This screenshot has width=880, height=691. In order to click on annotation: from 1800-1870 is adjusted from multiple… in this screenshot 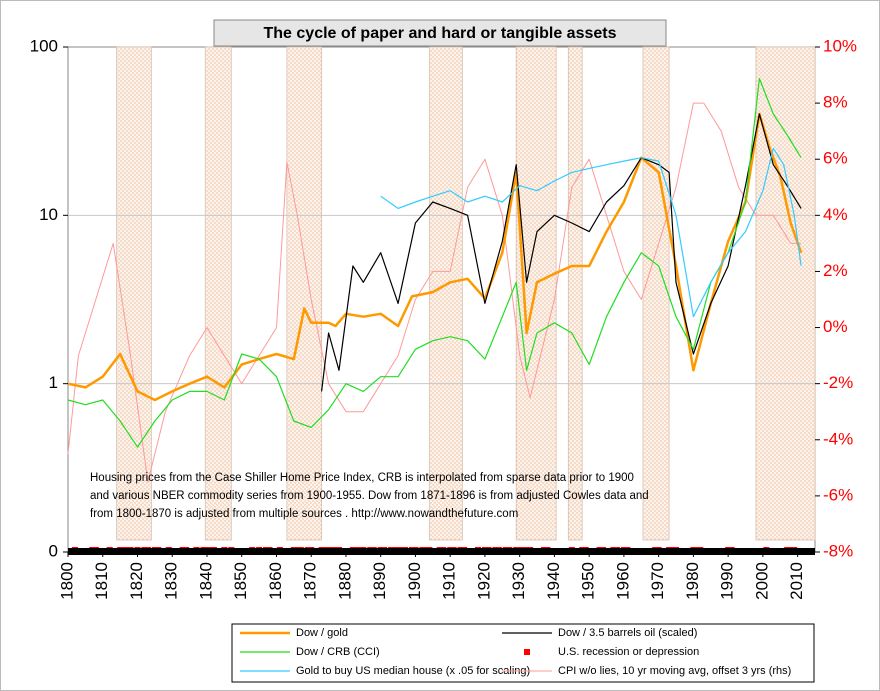, I will do `click(304, 514)`.